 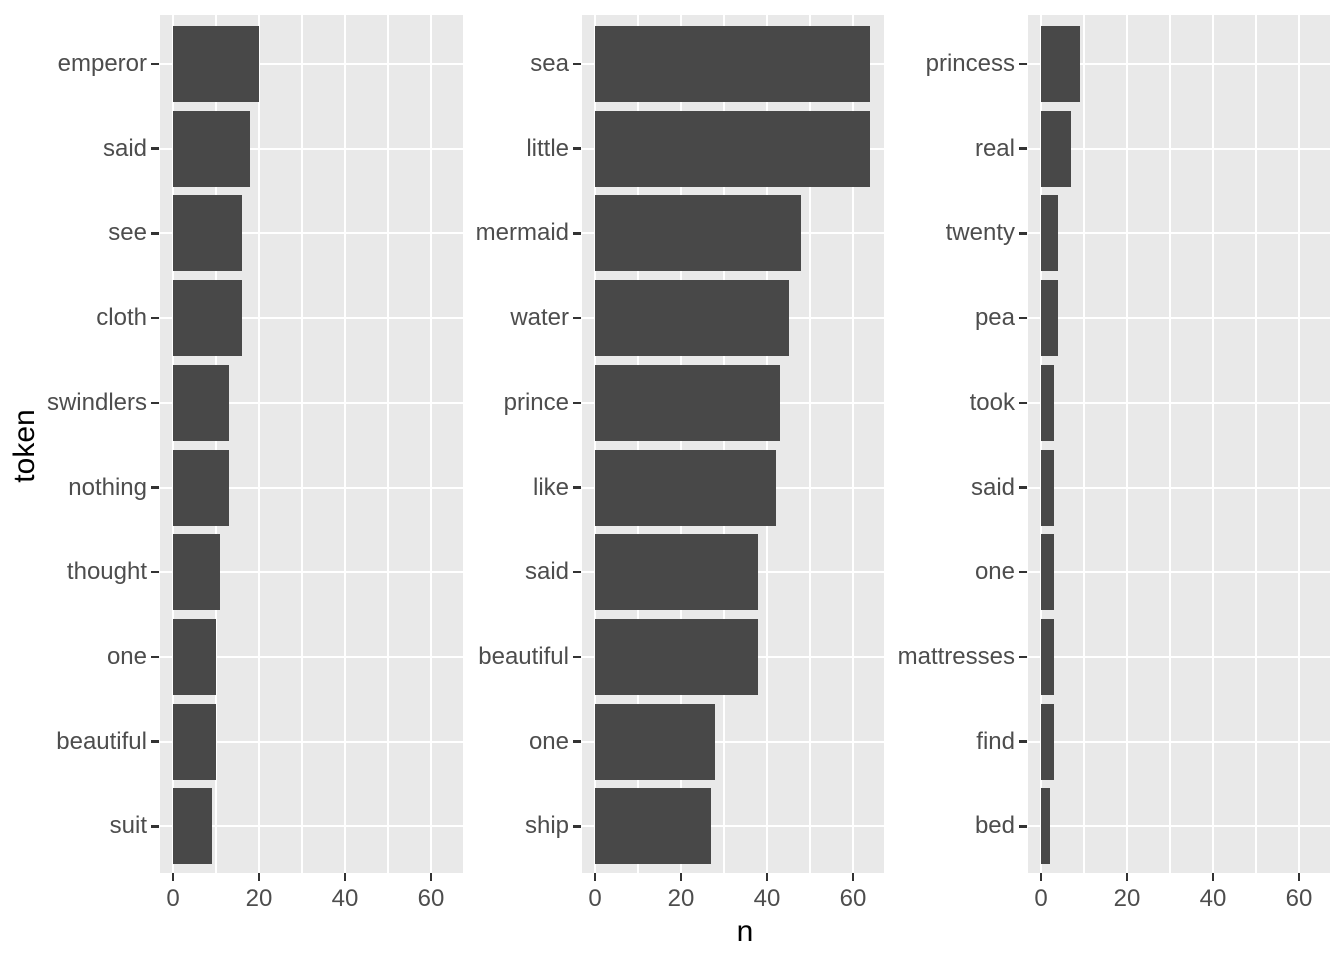 I want to click on y-tick-label: water, so click(x=539, y=318).